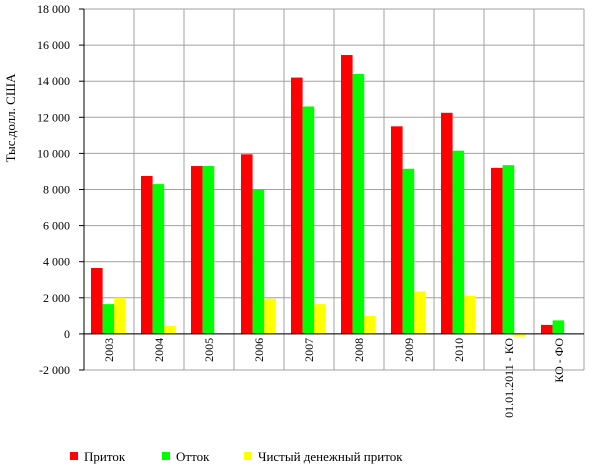 This screenshot has width=593, height=468. Describe the element at coordinates (56, 298) in the screenshot. I see `y-tick-label: 2 000` at that location.